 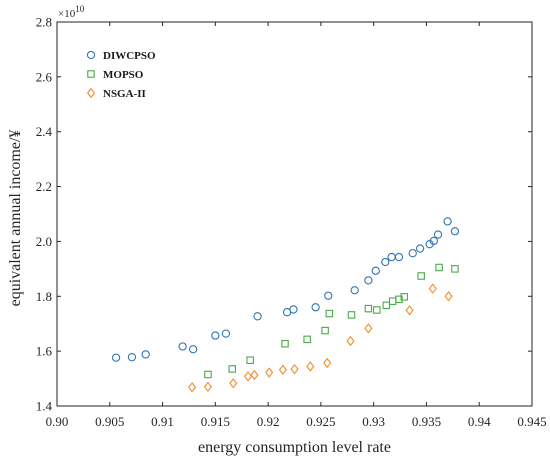 What do you see at coordinates (44, 406) in the screenshot?
I see `y-tick-label: 1.4` at bounding box center [44, 406].